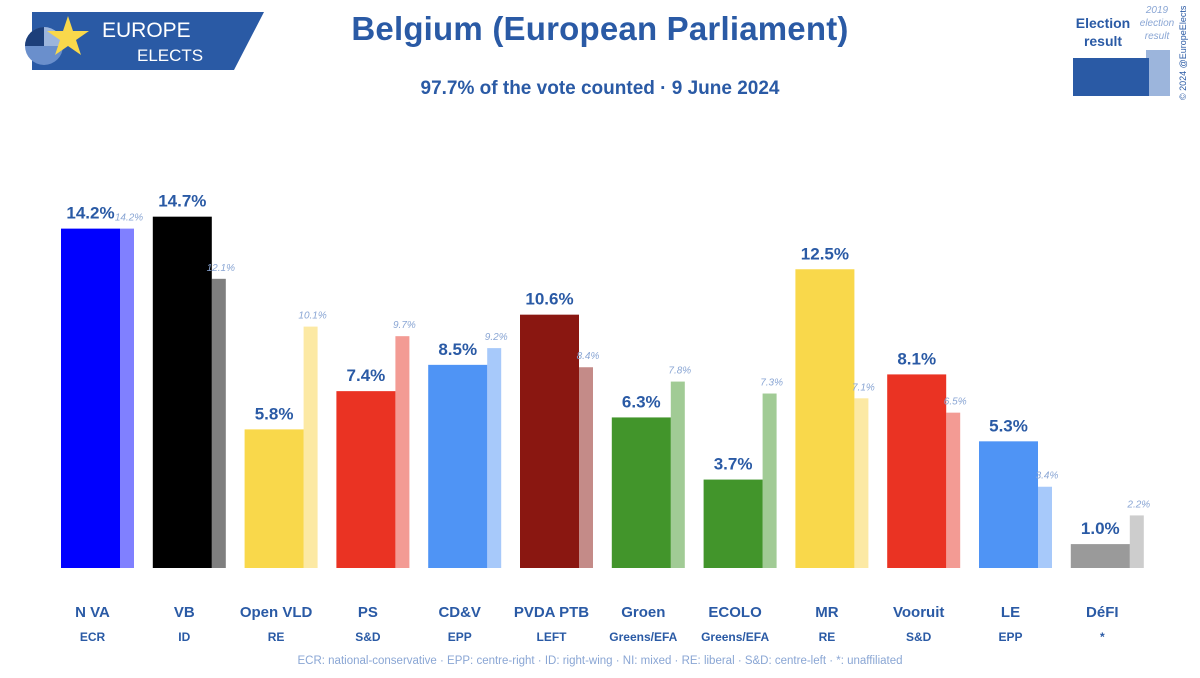 This screenshot has height=678, width=1200. I want to click on legend-previous-label: 2019 election result, so click(1157, 23).